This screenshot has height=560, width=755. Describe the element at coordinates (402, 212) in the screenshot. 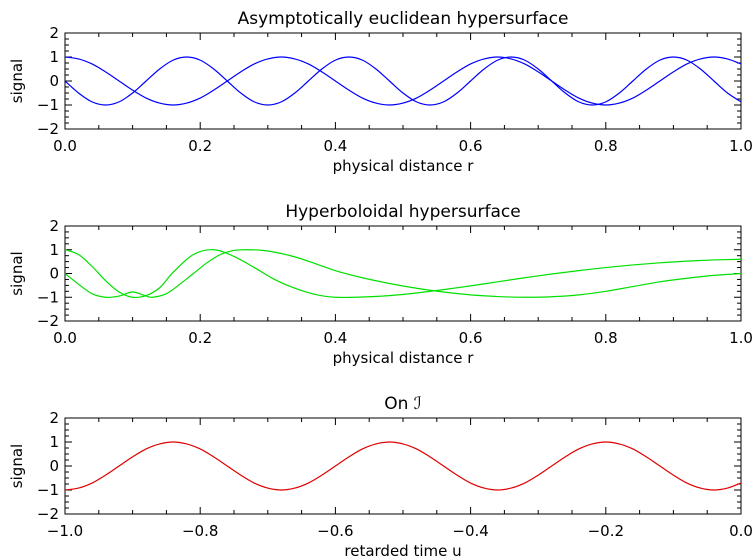

I see `chart-title: Hyperboloidal hypersurface` at that location.